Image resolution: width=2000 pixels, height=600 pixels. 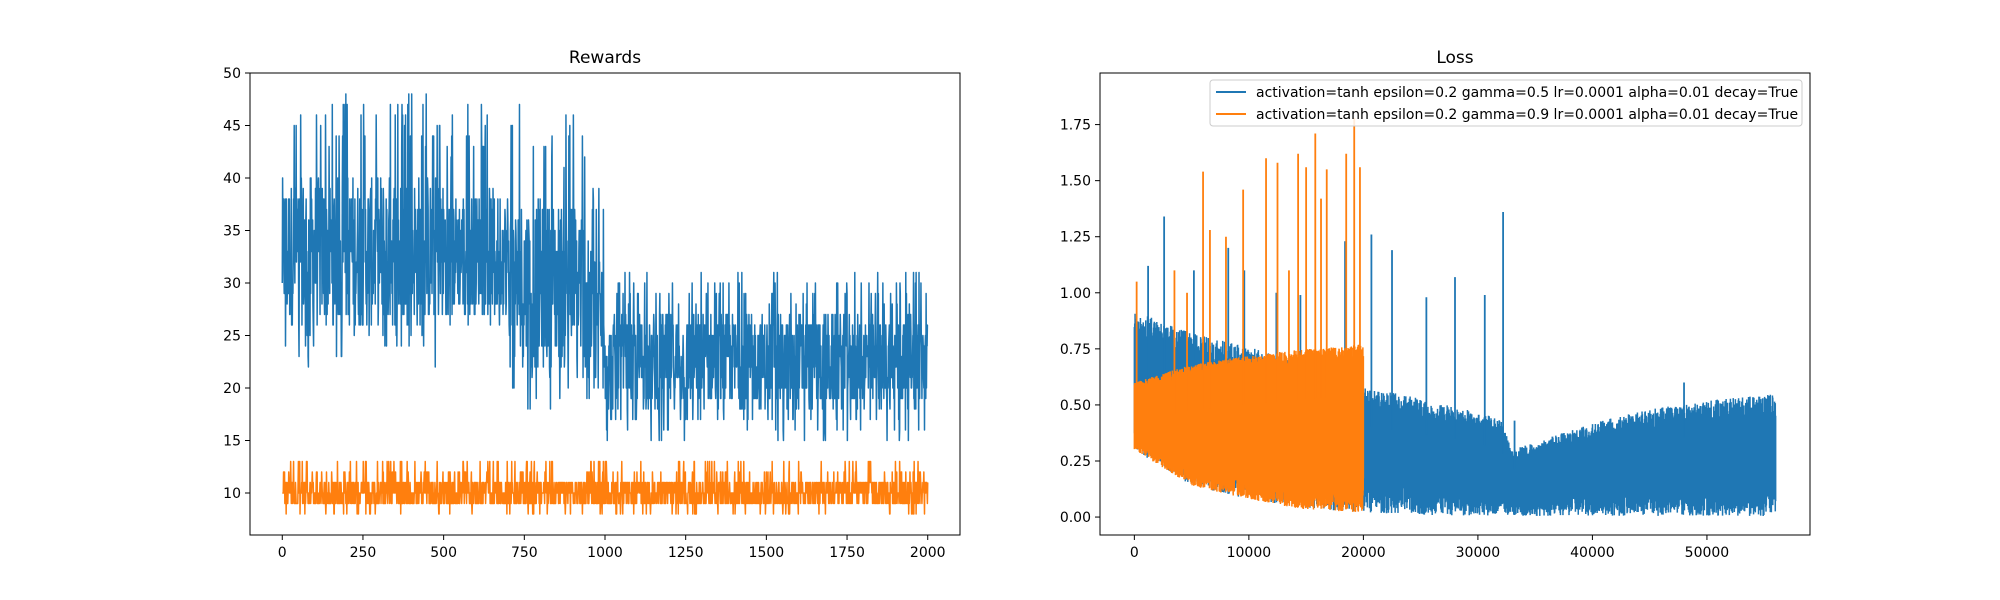 I want to click on x-tick-label: 500, so click(x=443, y=553).